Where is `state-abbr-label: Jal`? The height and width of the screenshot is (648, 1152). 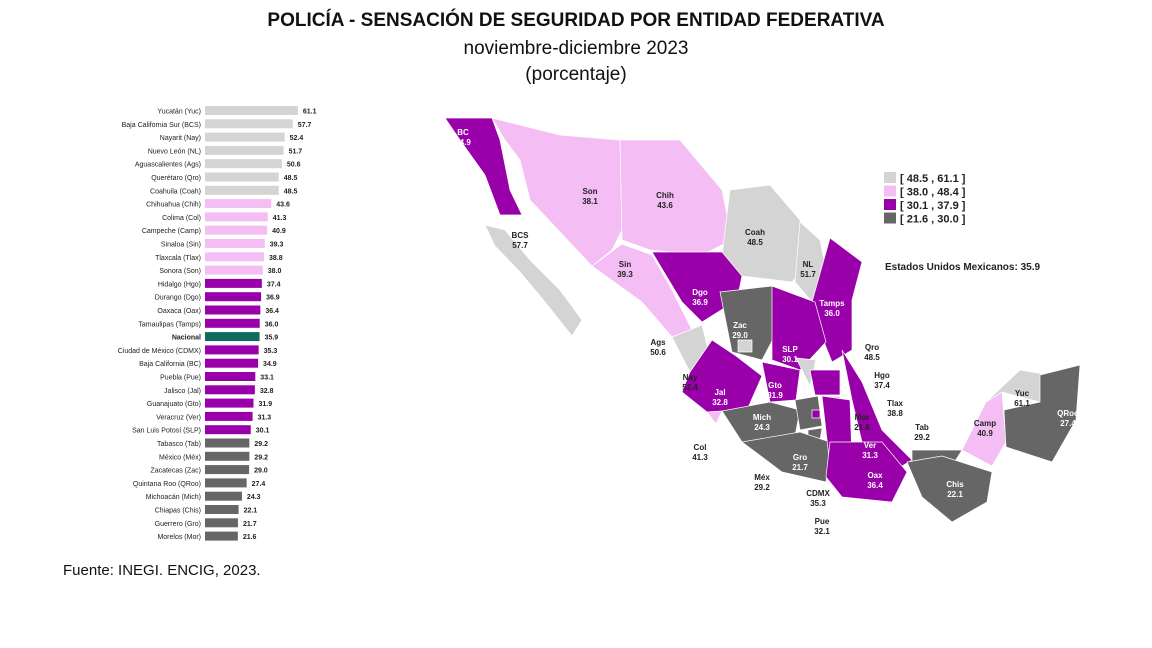
state-abbr-label: Jal is located at coordinates (719, 392).